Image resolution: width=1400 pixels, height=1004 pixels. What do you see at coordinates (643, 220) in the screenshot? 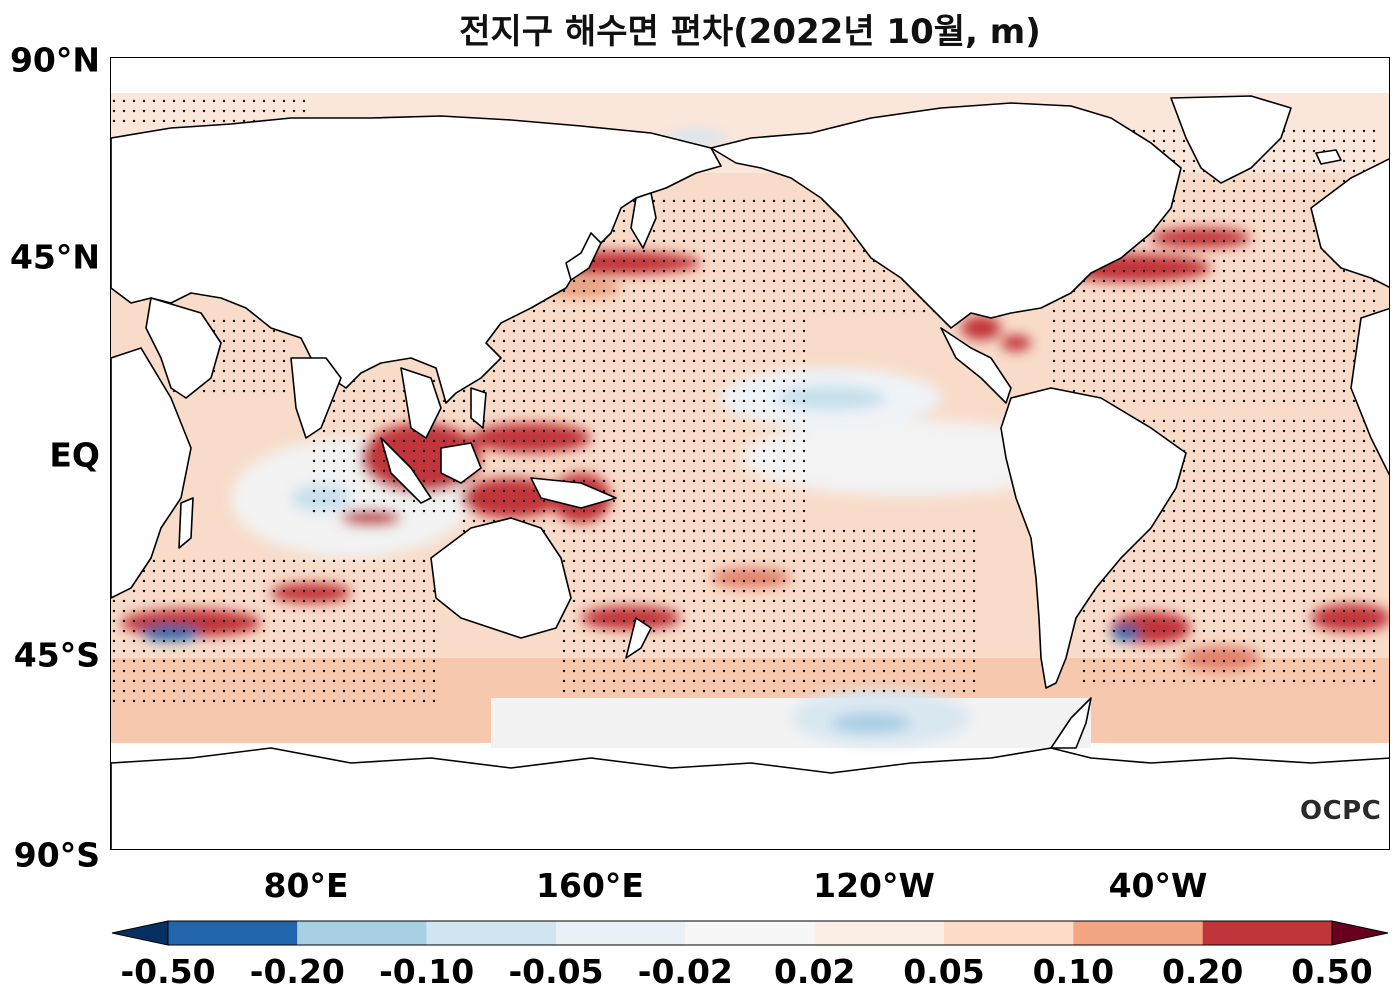
I see `kamchatka` at bounding box center [643, 220].